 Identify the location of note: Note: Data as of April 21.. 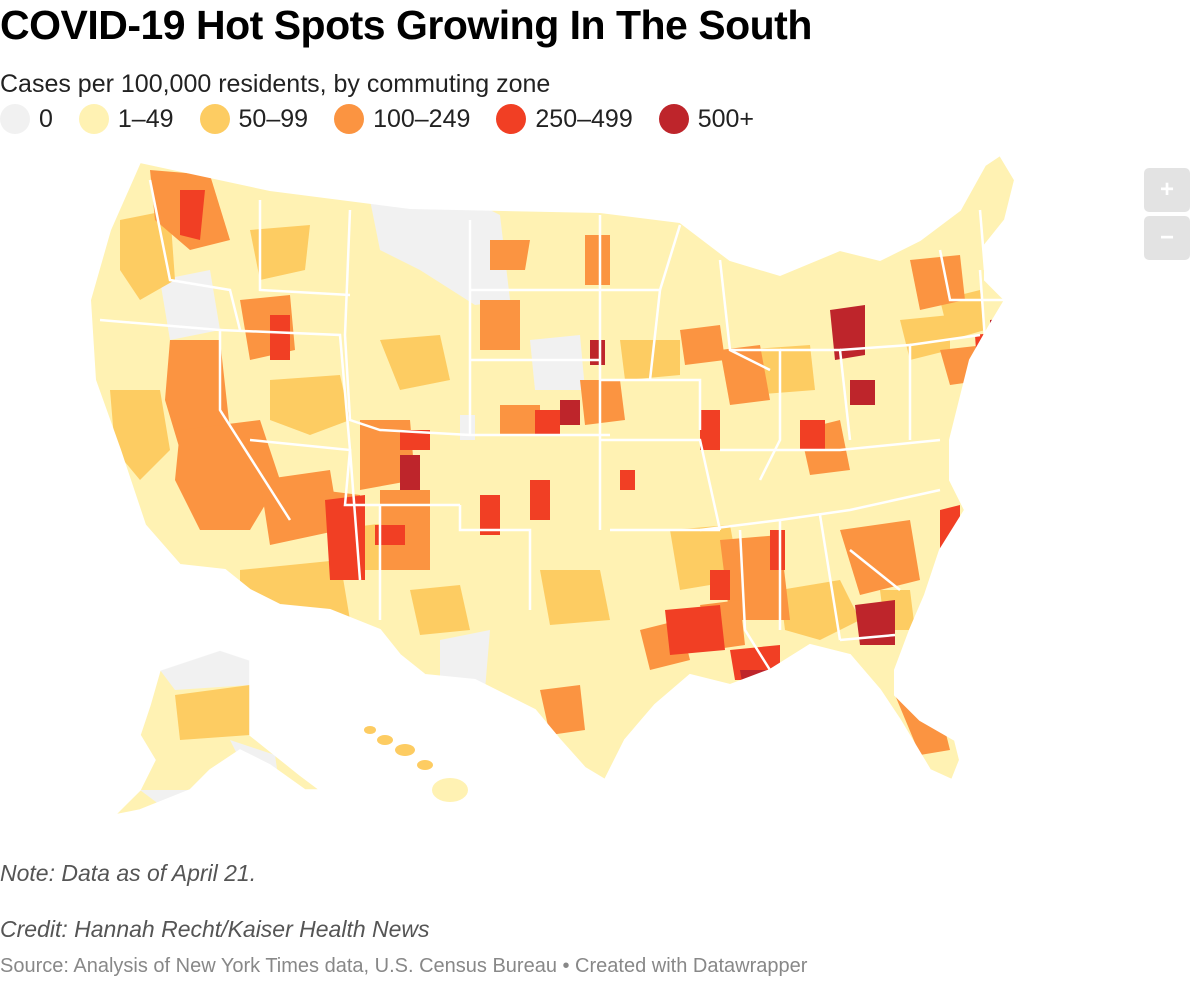
(128, 873).